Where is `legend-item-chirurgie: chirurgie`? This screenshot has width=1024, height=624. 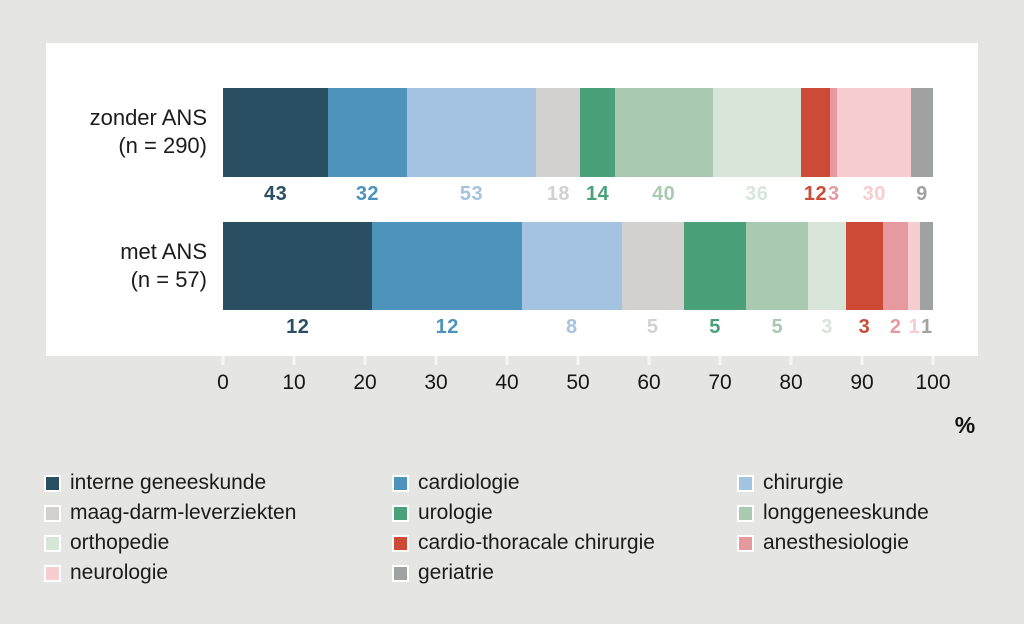
legend-item-chirurgie: chirurgie is located at coordinates (870, 483).